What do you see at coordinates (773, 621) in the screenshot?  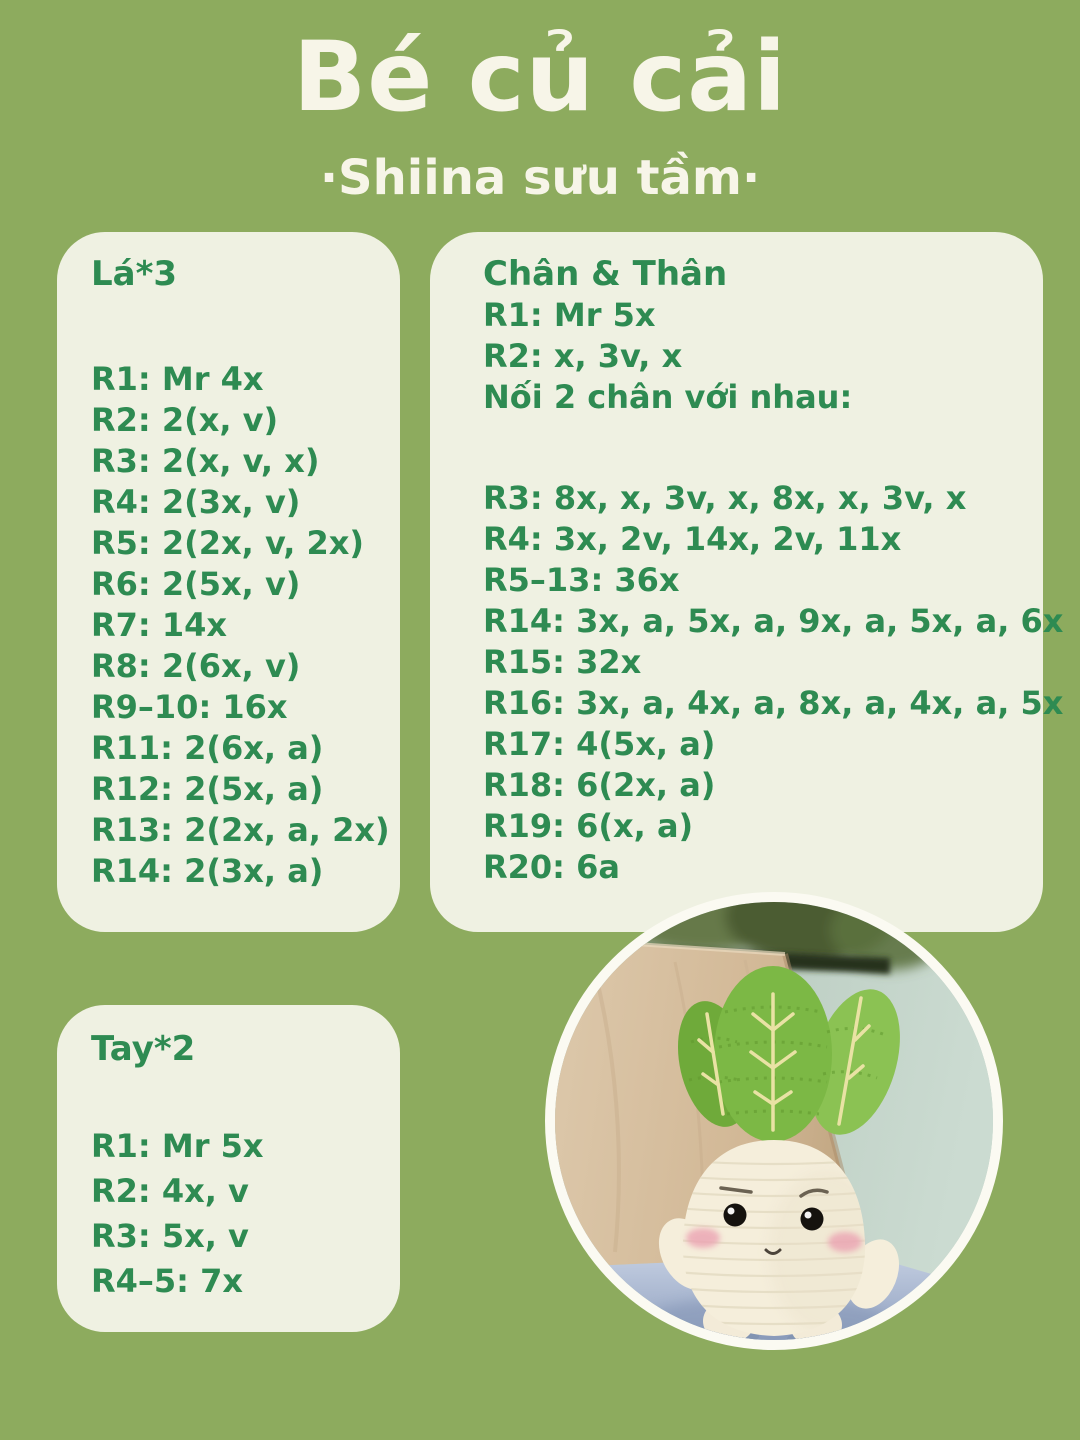 I see `pattern-row: R14: 3x, a, 5x, a, 9x, a, 5x, a, 6x` at bounding box center [773, 621].